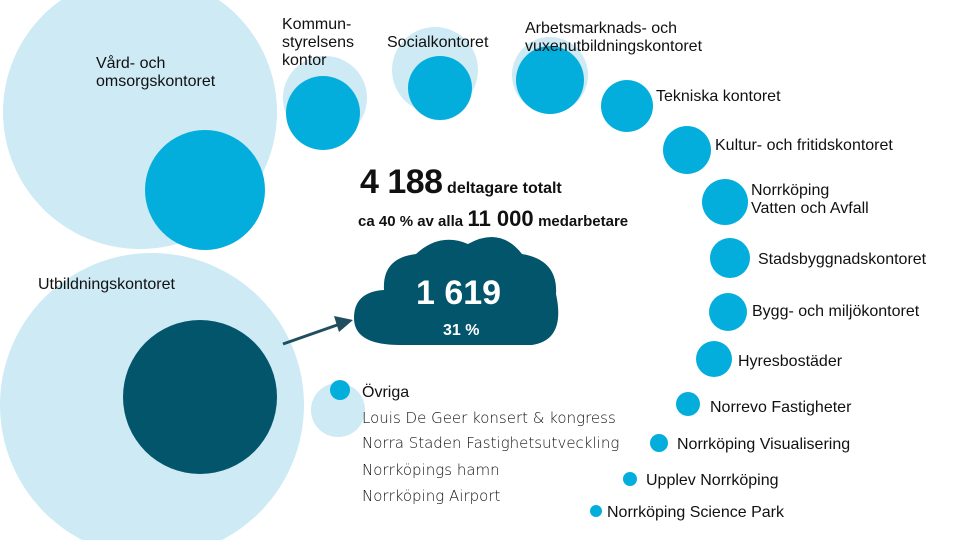 Image resolution: width=960 pixels, height=540 pixels. Describe the element at coordinates (491, 443) in the screenshot. I see `ovriga-item: Norra Staden Fastighetsutveckling` at that location.